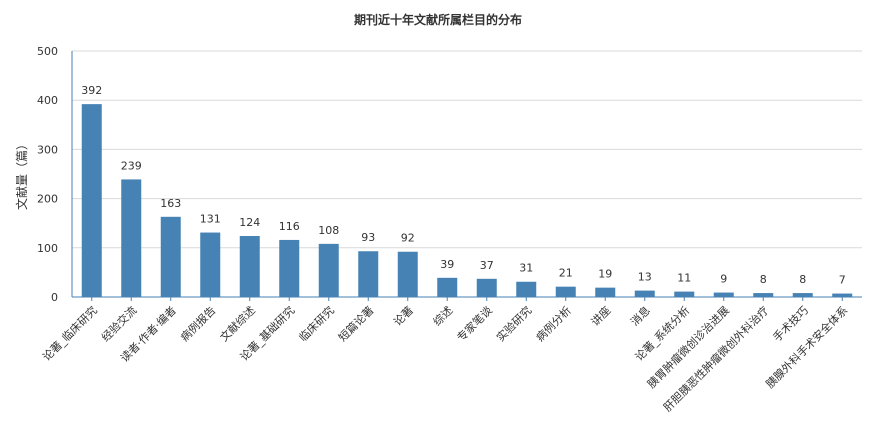 The image size is (877, 425). I want to click on x-tick-label: 综述, so click(442, 315).